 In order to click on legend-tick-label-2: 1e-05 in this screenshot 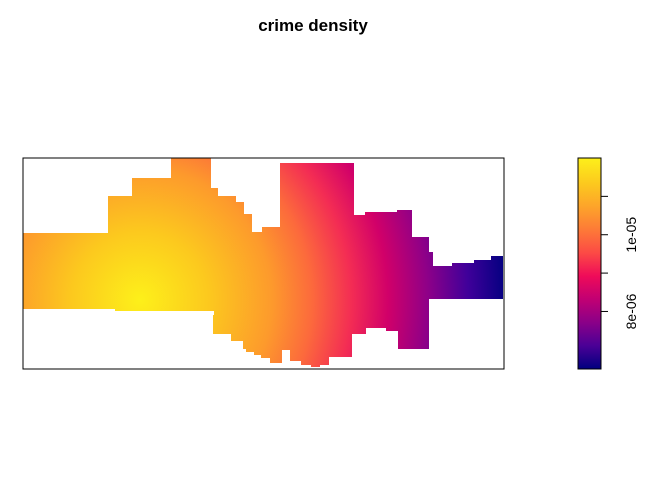, I will do `click(631, 235)`.